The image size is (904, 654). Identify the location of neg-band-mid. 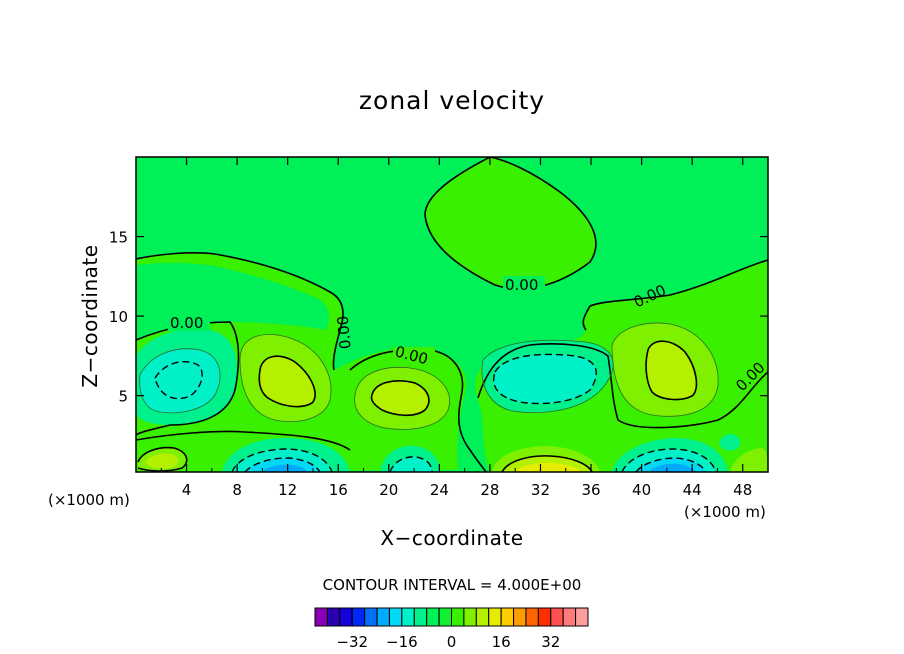
(547, 376).